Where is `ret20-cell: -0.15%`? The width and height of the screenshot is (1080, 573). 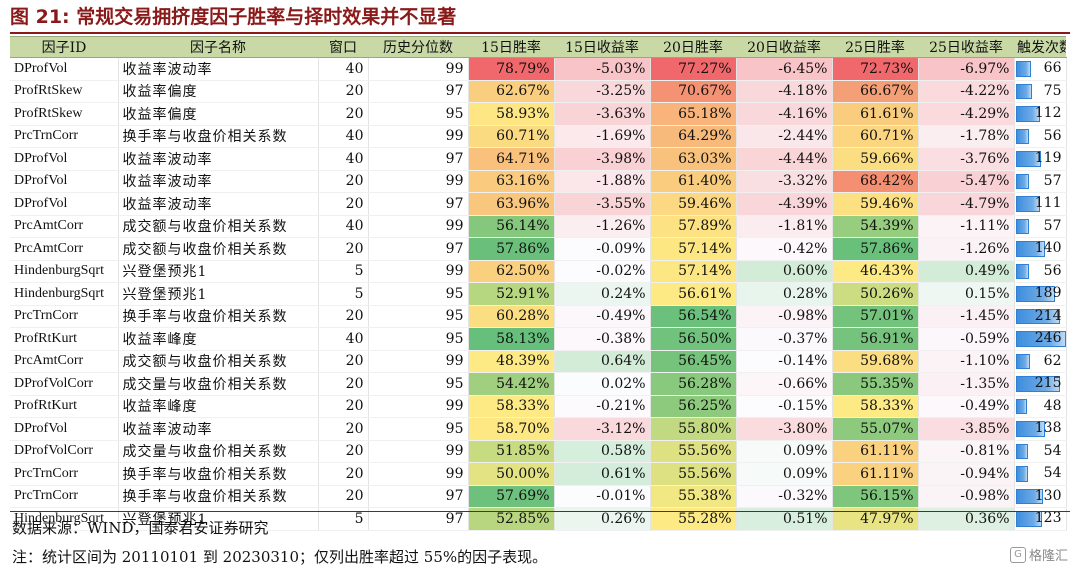 ret20-cell: -0.15% is located at coordinates (784, 406).